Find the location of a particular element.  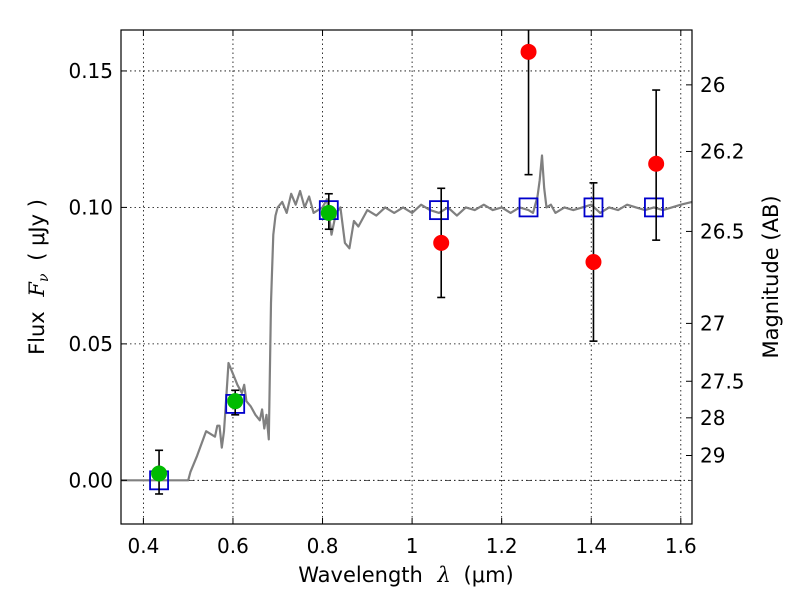

x-axis-label-text: Wavelength is located at coordinates (360, 575).